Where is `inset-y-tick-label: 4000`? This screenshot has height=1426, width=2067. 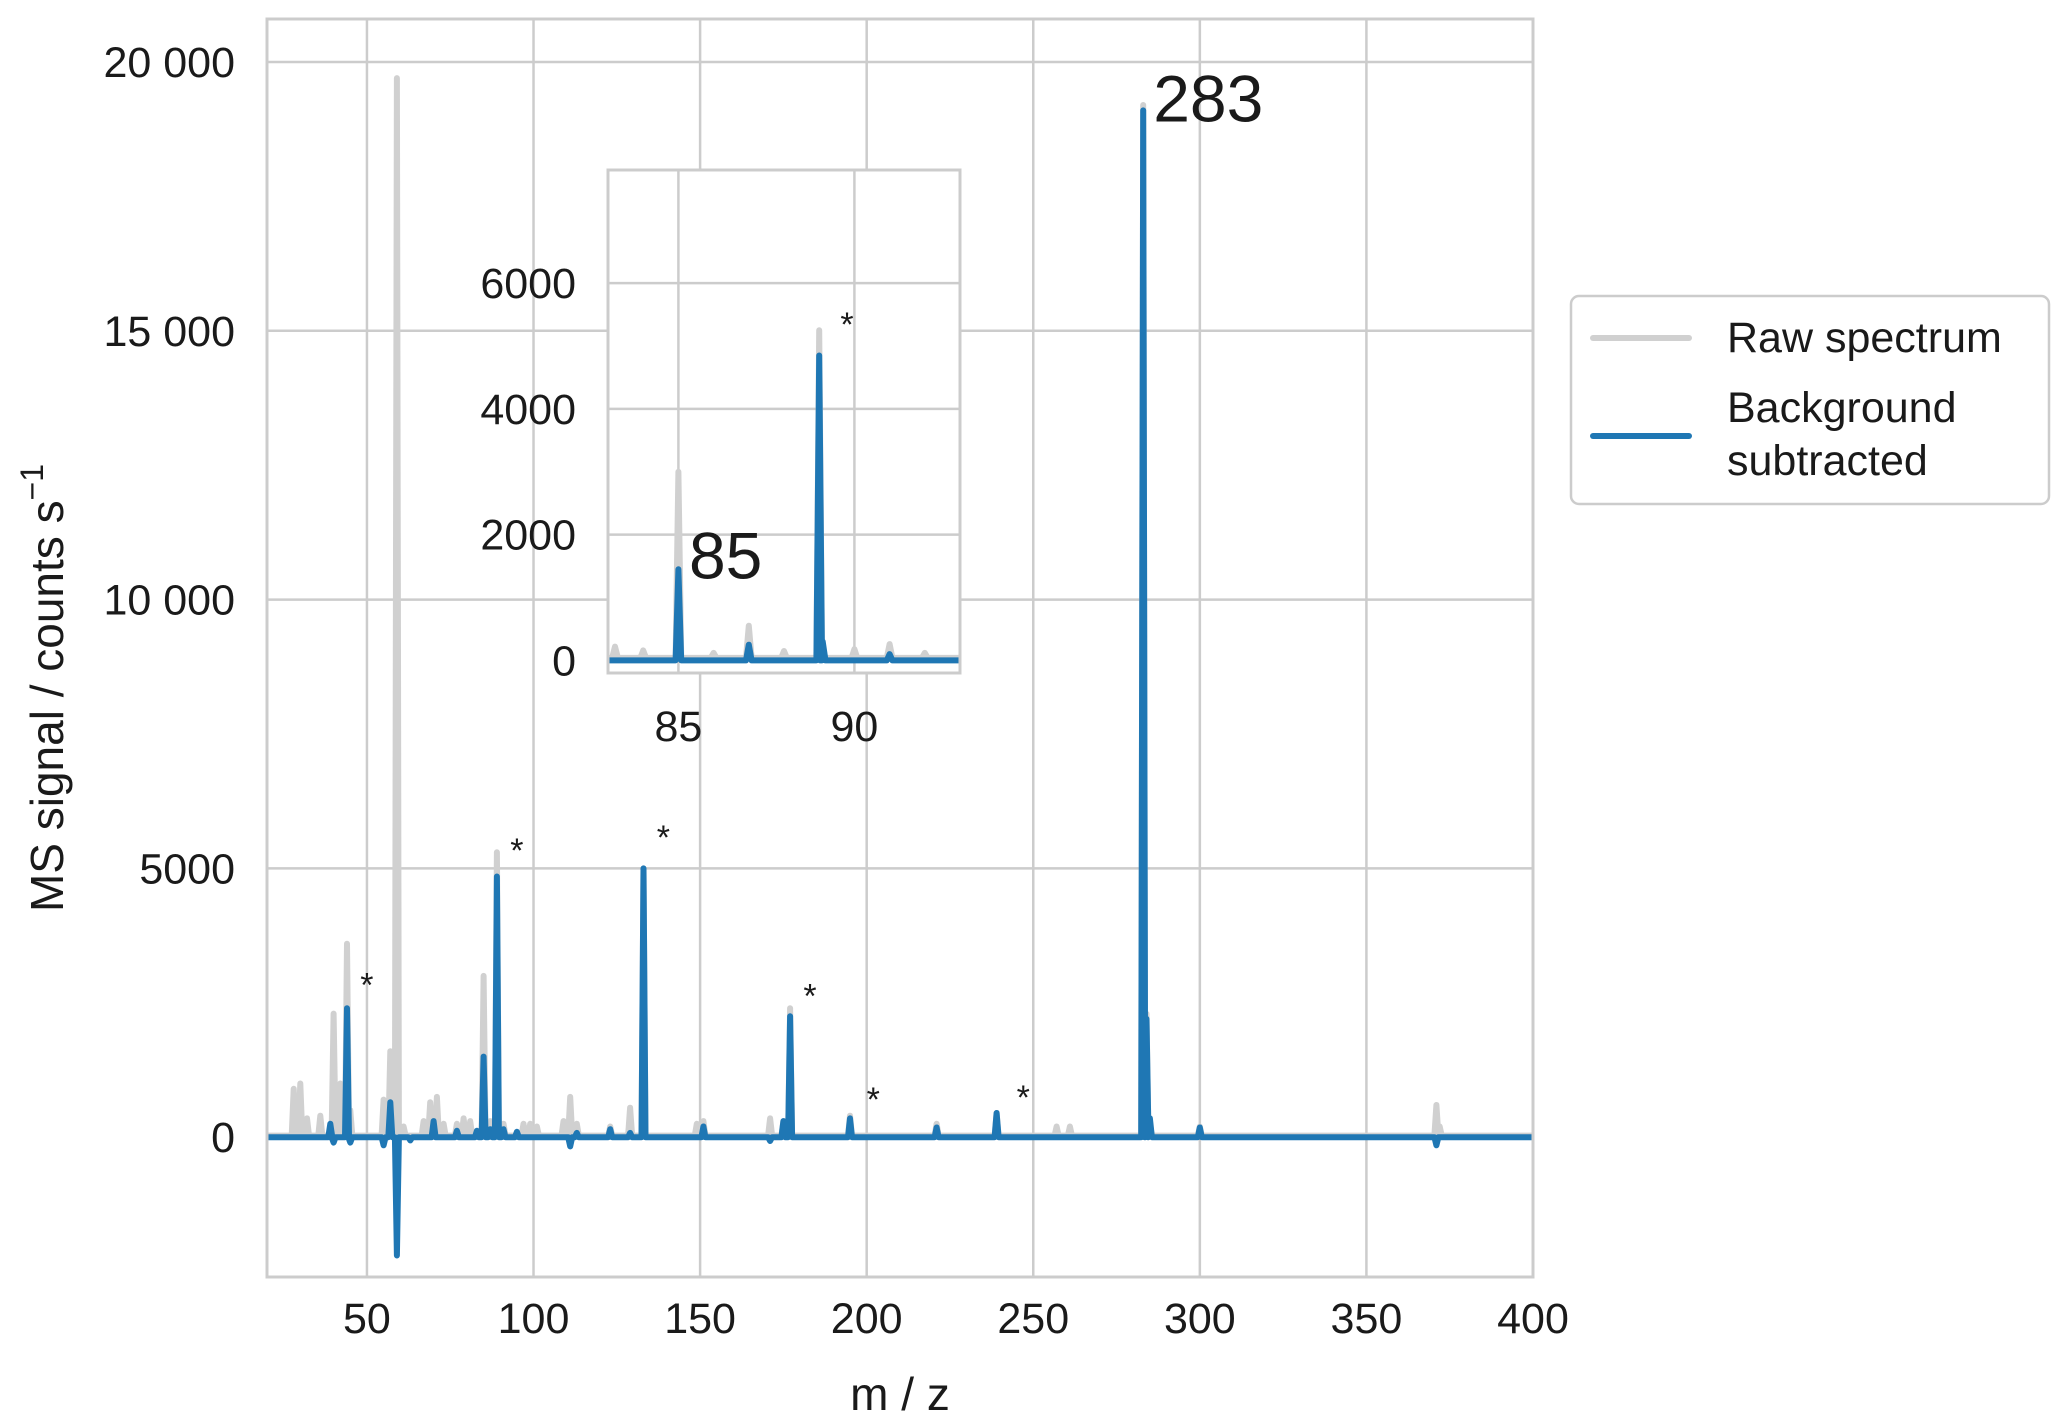
inset-y-tick-label: 4000 is located at coordinates (528, 410).